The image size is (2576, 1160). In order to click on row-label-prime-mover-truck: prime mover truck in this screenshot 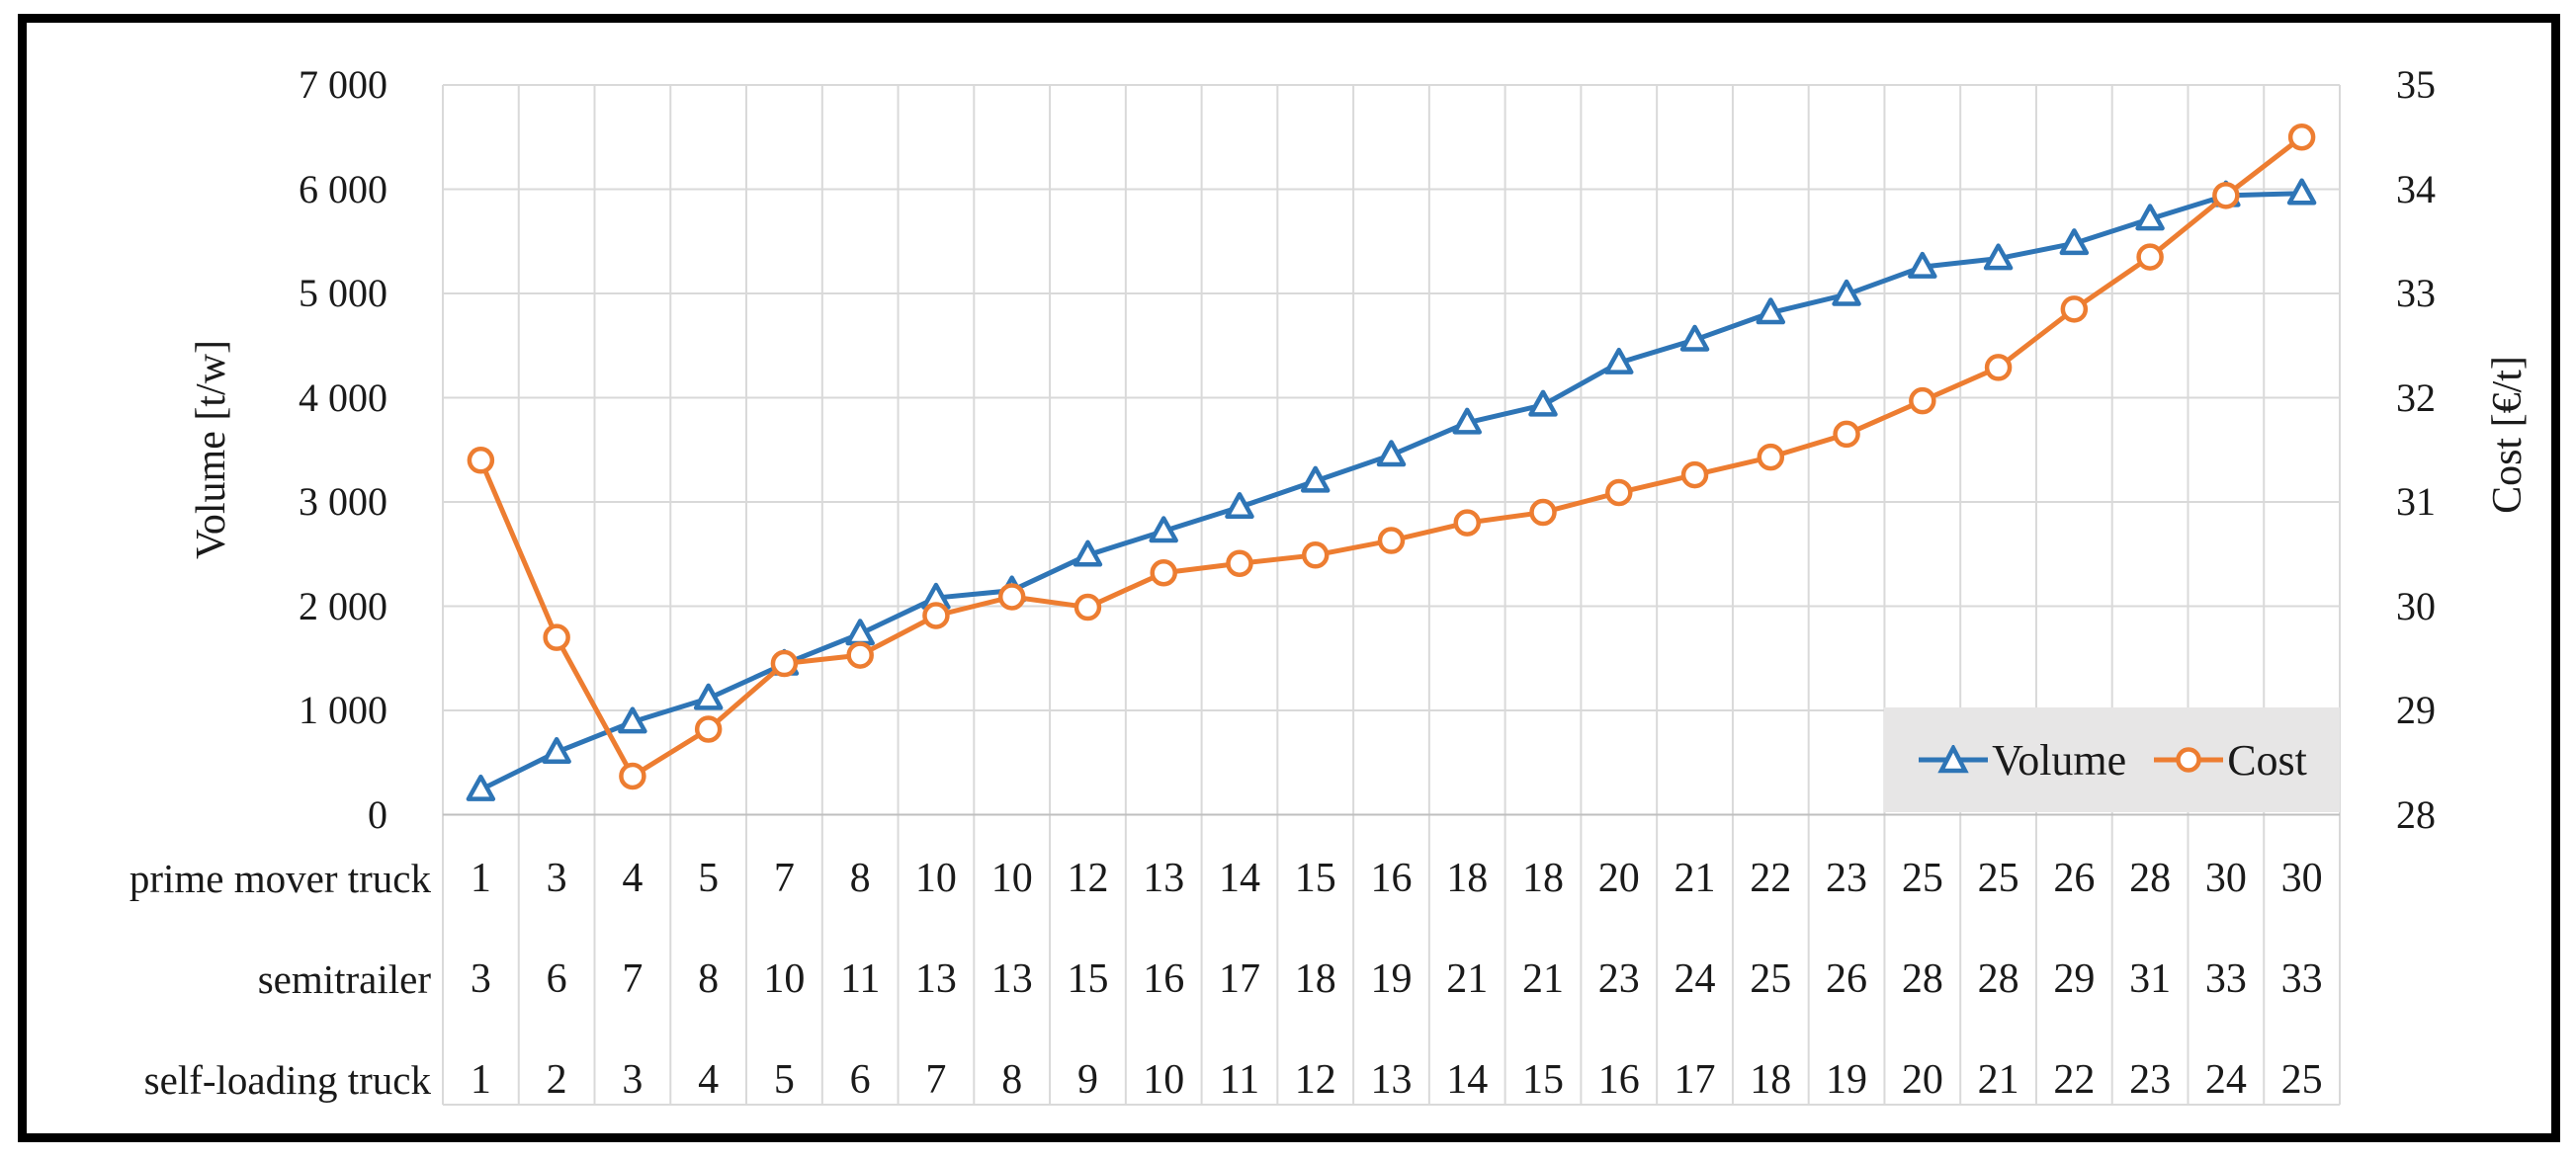, I will do `click(280, 878)`.